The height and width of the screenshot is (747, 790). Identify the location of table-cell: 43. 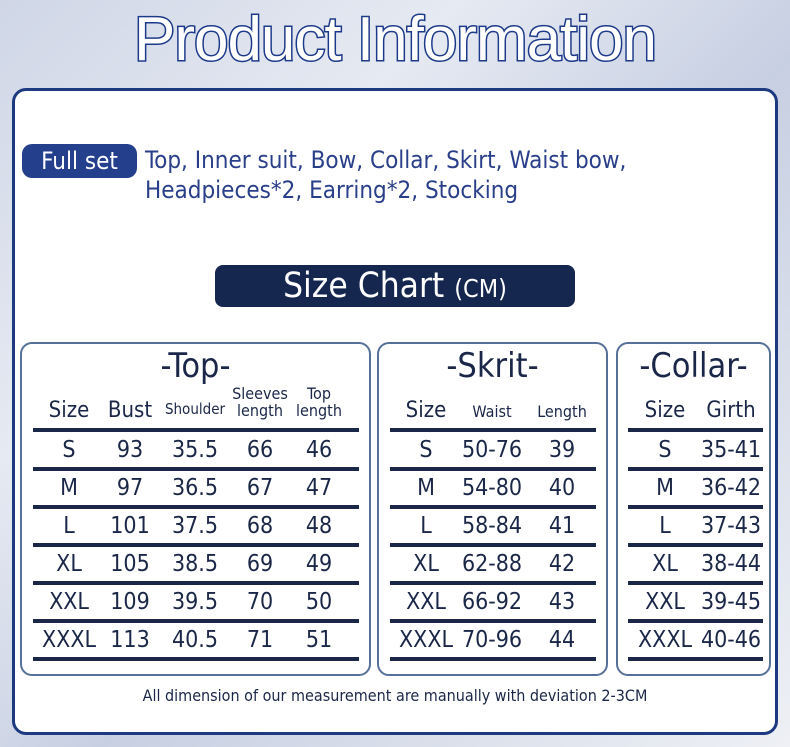
(562, 602).